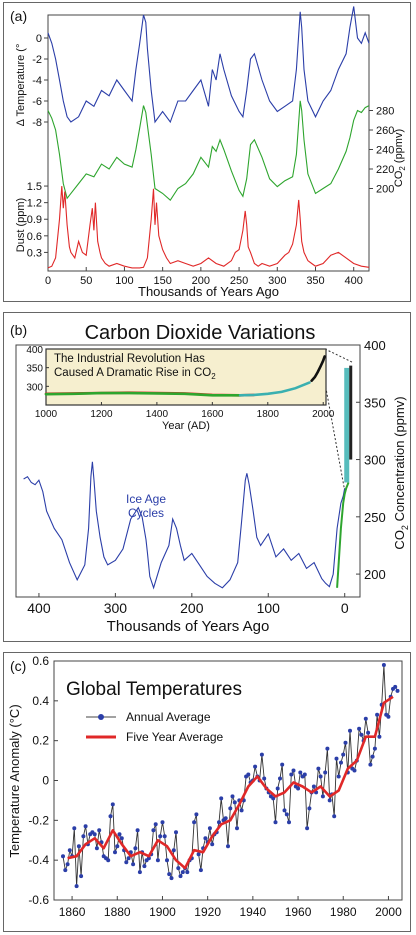 The height and width of the screenshot is (935, 416). I want to click on inset-x-axis-label: Year (AD), so click(186, 426).